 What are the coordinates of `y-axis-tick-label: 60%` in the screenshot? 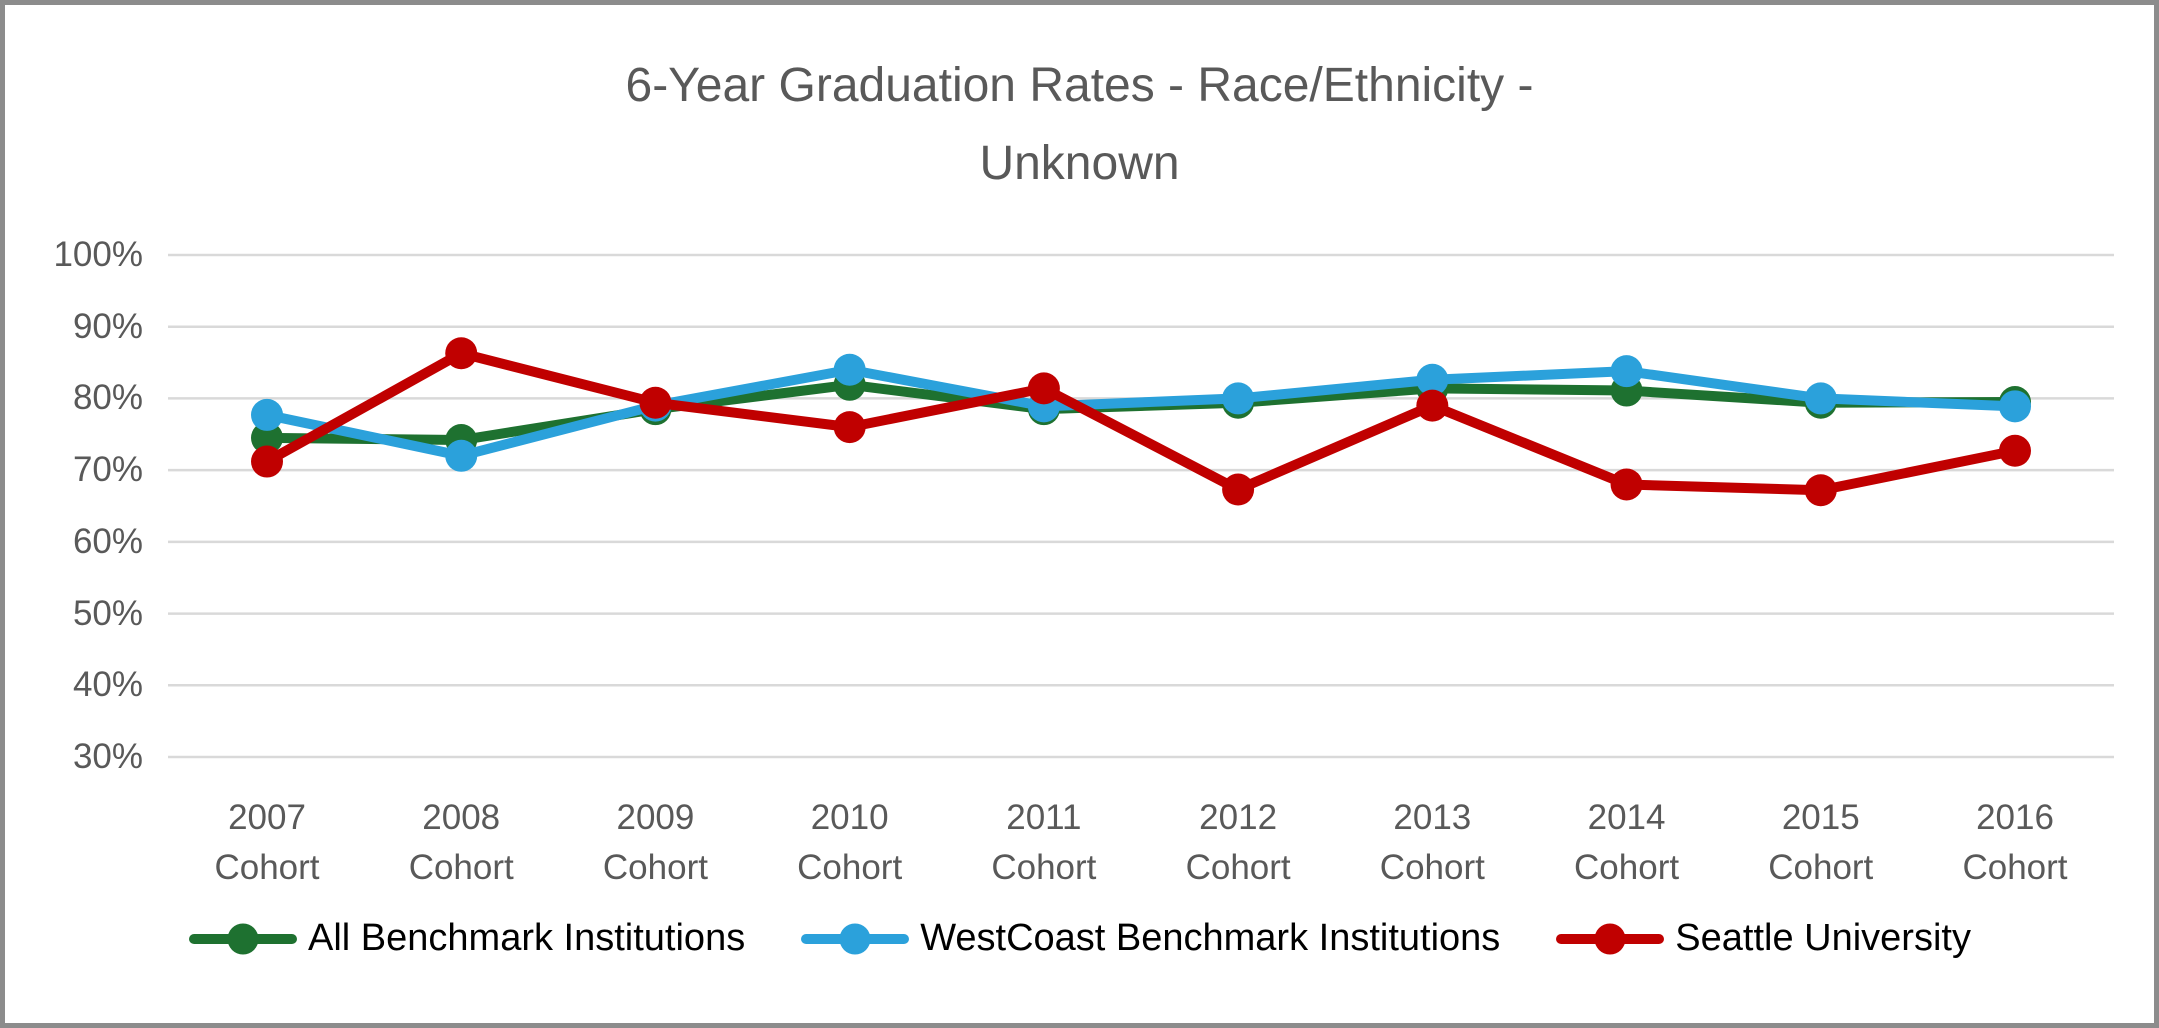 It's located at (107, 541).